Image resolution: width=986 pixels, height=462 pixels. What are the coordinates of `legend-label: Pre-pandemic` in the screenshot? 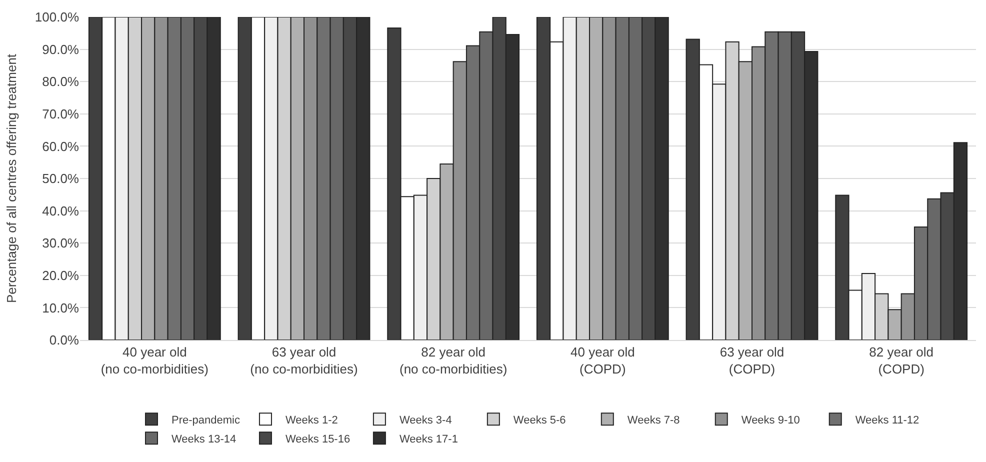 It's located at (206, 420).